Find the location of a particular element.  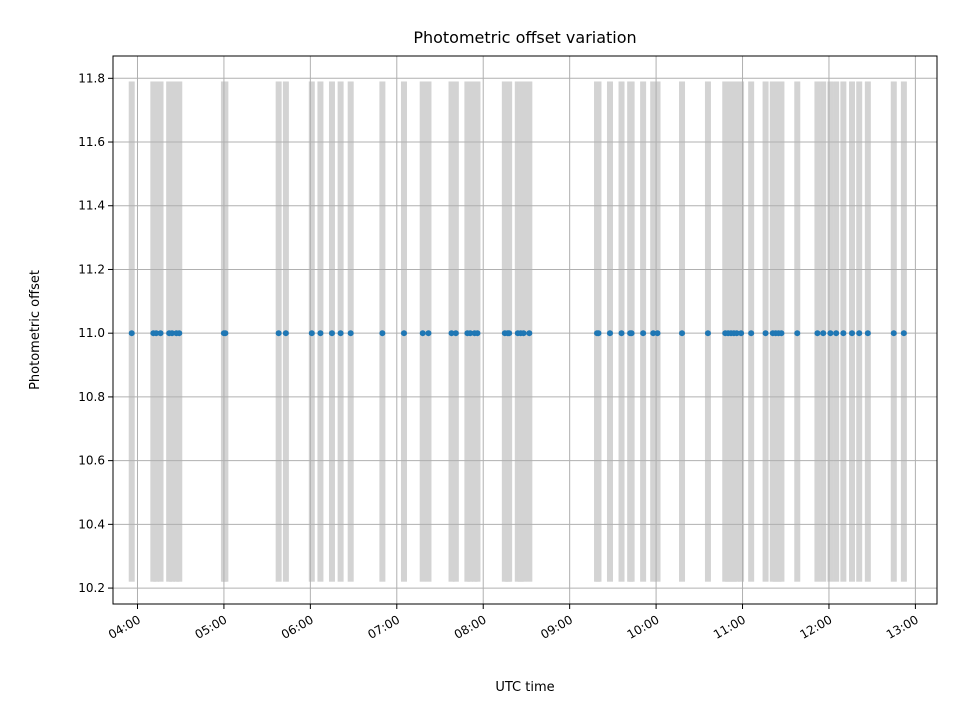

y-tick-label-6: 11.4 is located at coordinates (91, 206).